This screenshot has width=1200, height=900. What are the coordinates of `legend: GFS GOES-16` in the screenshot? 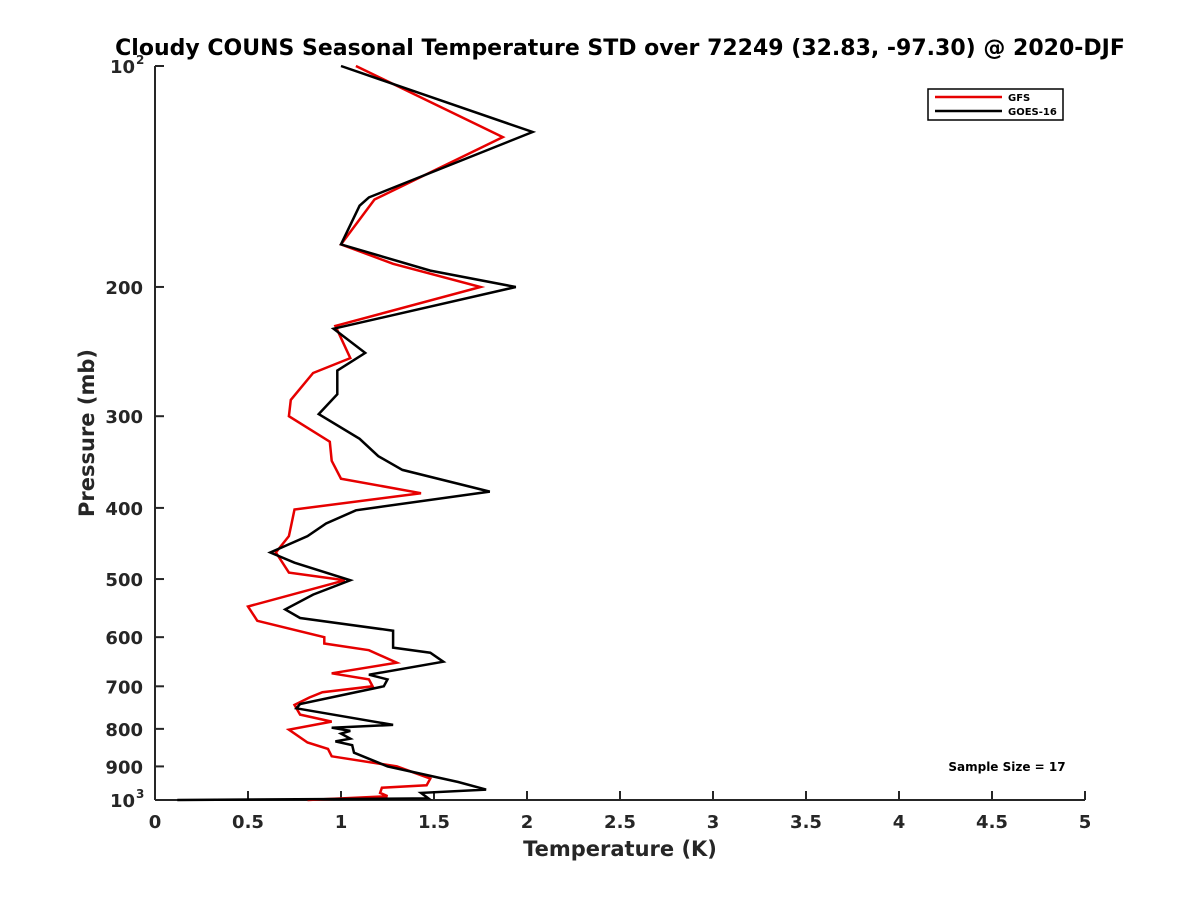 It's located at (995, 104).